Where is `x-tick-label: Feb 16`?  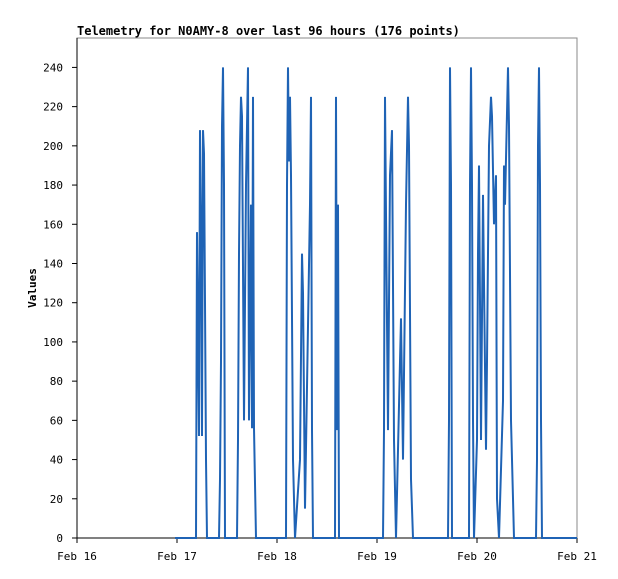
x-tick-label: Feb 16 is located at coordinates (77, 556).